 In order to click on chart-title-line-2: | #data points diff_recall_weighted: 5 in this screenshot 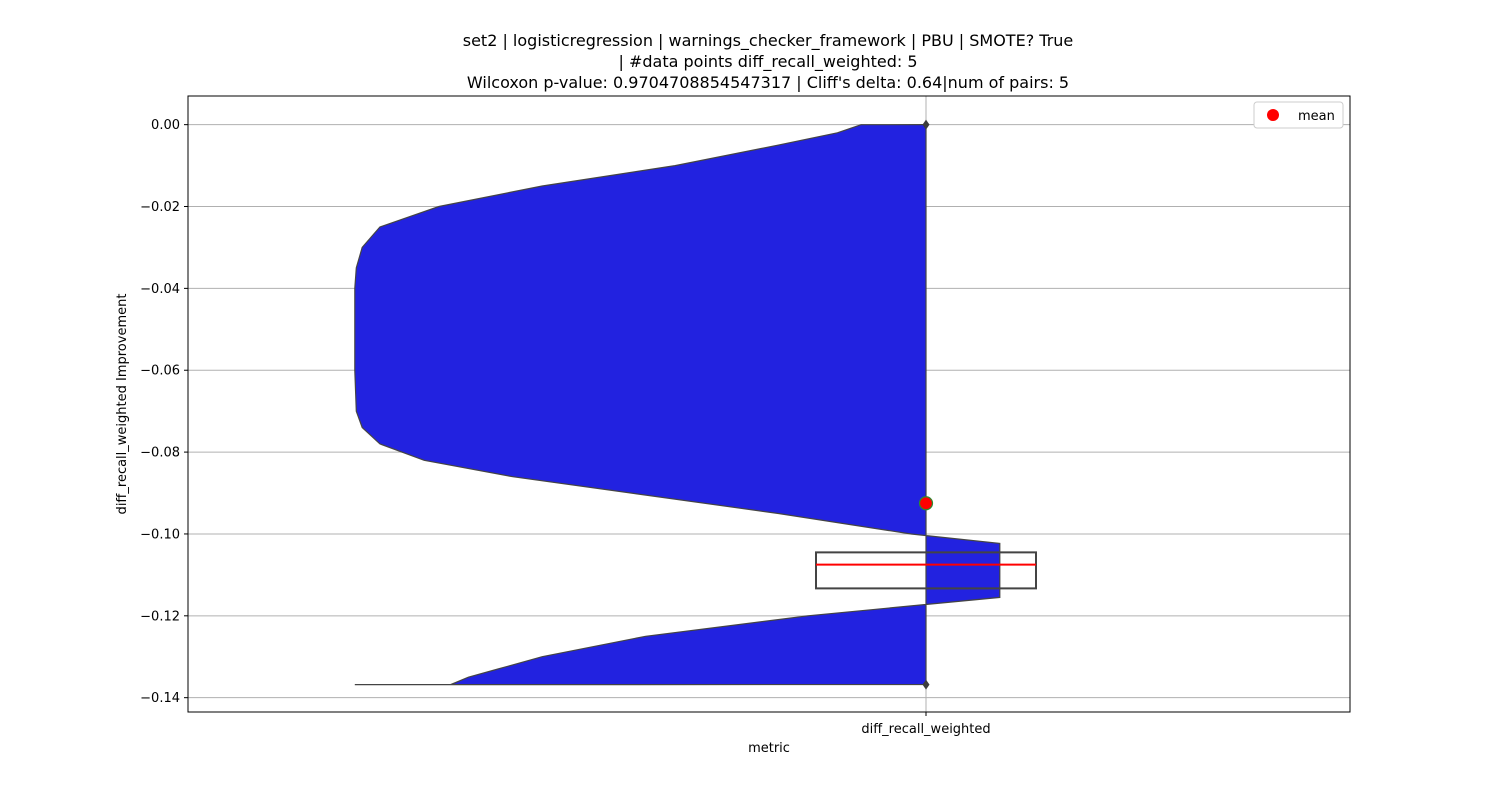, I will do `click(767, 62)`.